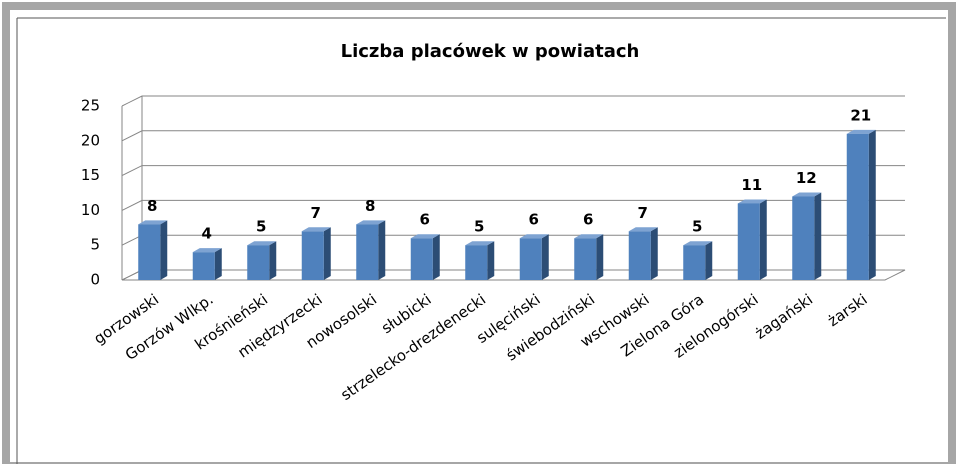 Image resolution: width=960 pixels, height=464 pixels. I want to click on chart-title: Liczba placówek w powiatach, so click(490, 51).